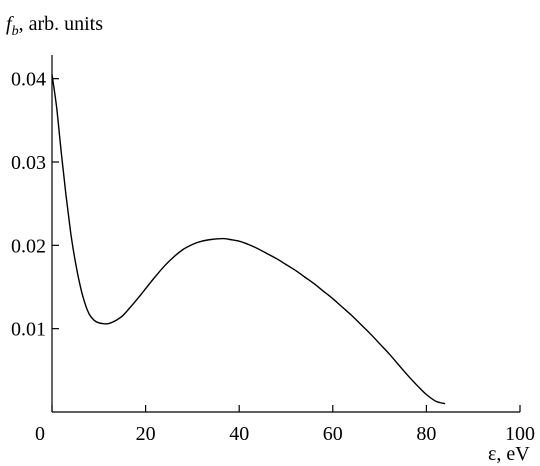  What do you see at coordinates (333, 434) in the screenshot?
I see `x-tick-label: 60` at bounding box center [333, 434].